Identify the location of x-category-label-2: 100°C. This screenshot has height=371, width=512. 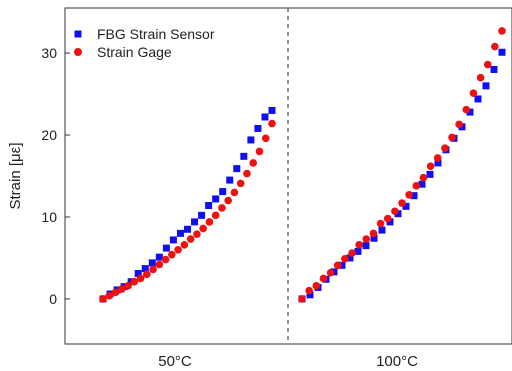
(397, 361).